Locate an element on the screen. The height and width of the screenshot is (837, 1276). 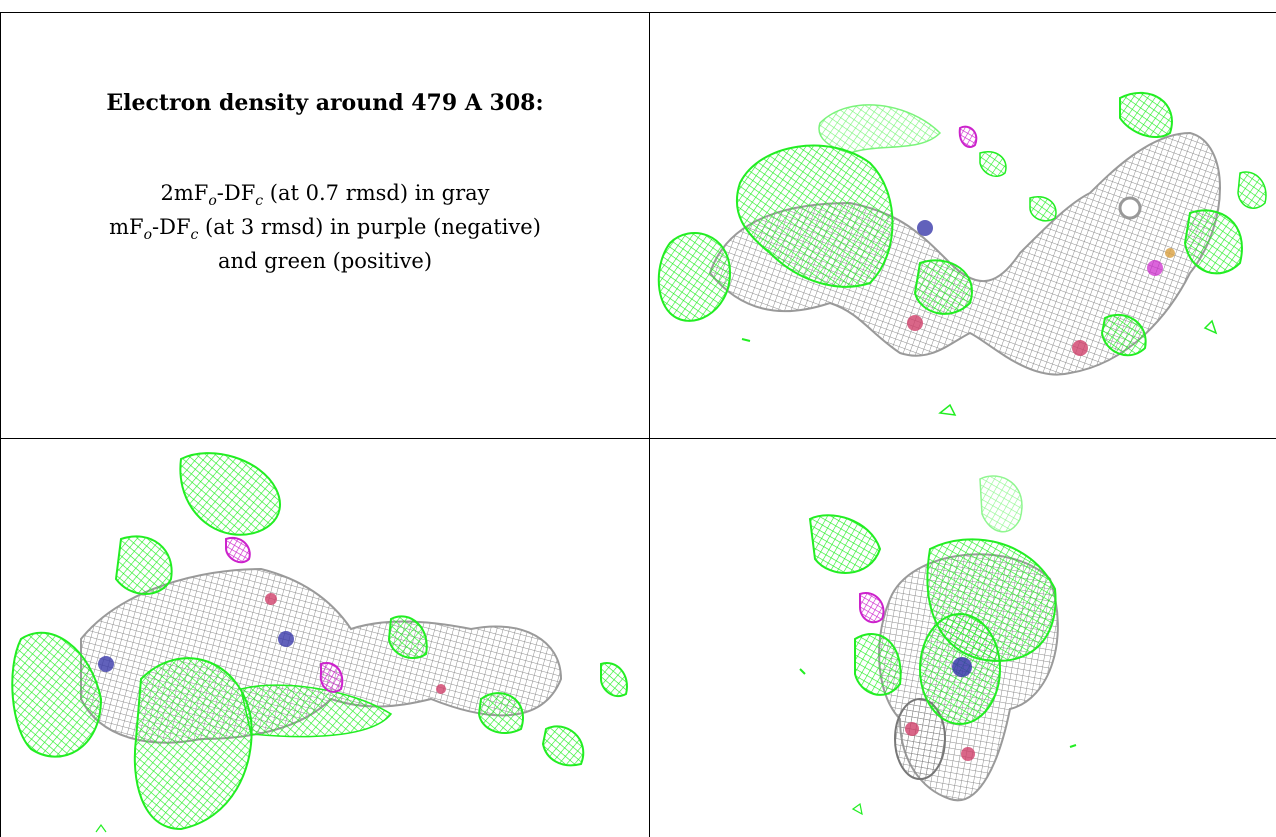
border-middle-horizontal is located at coordinates (638, 438).